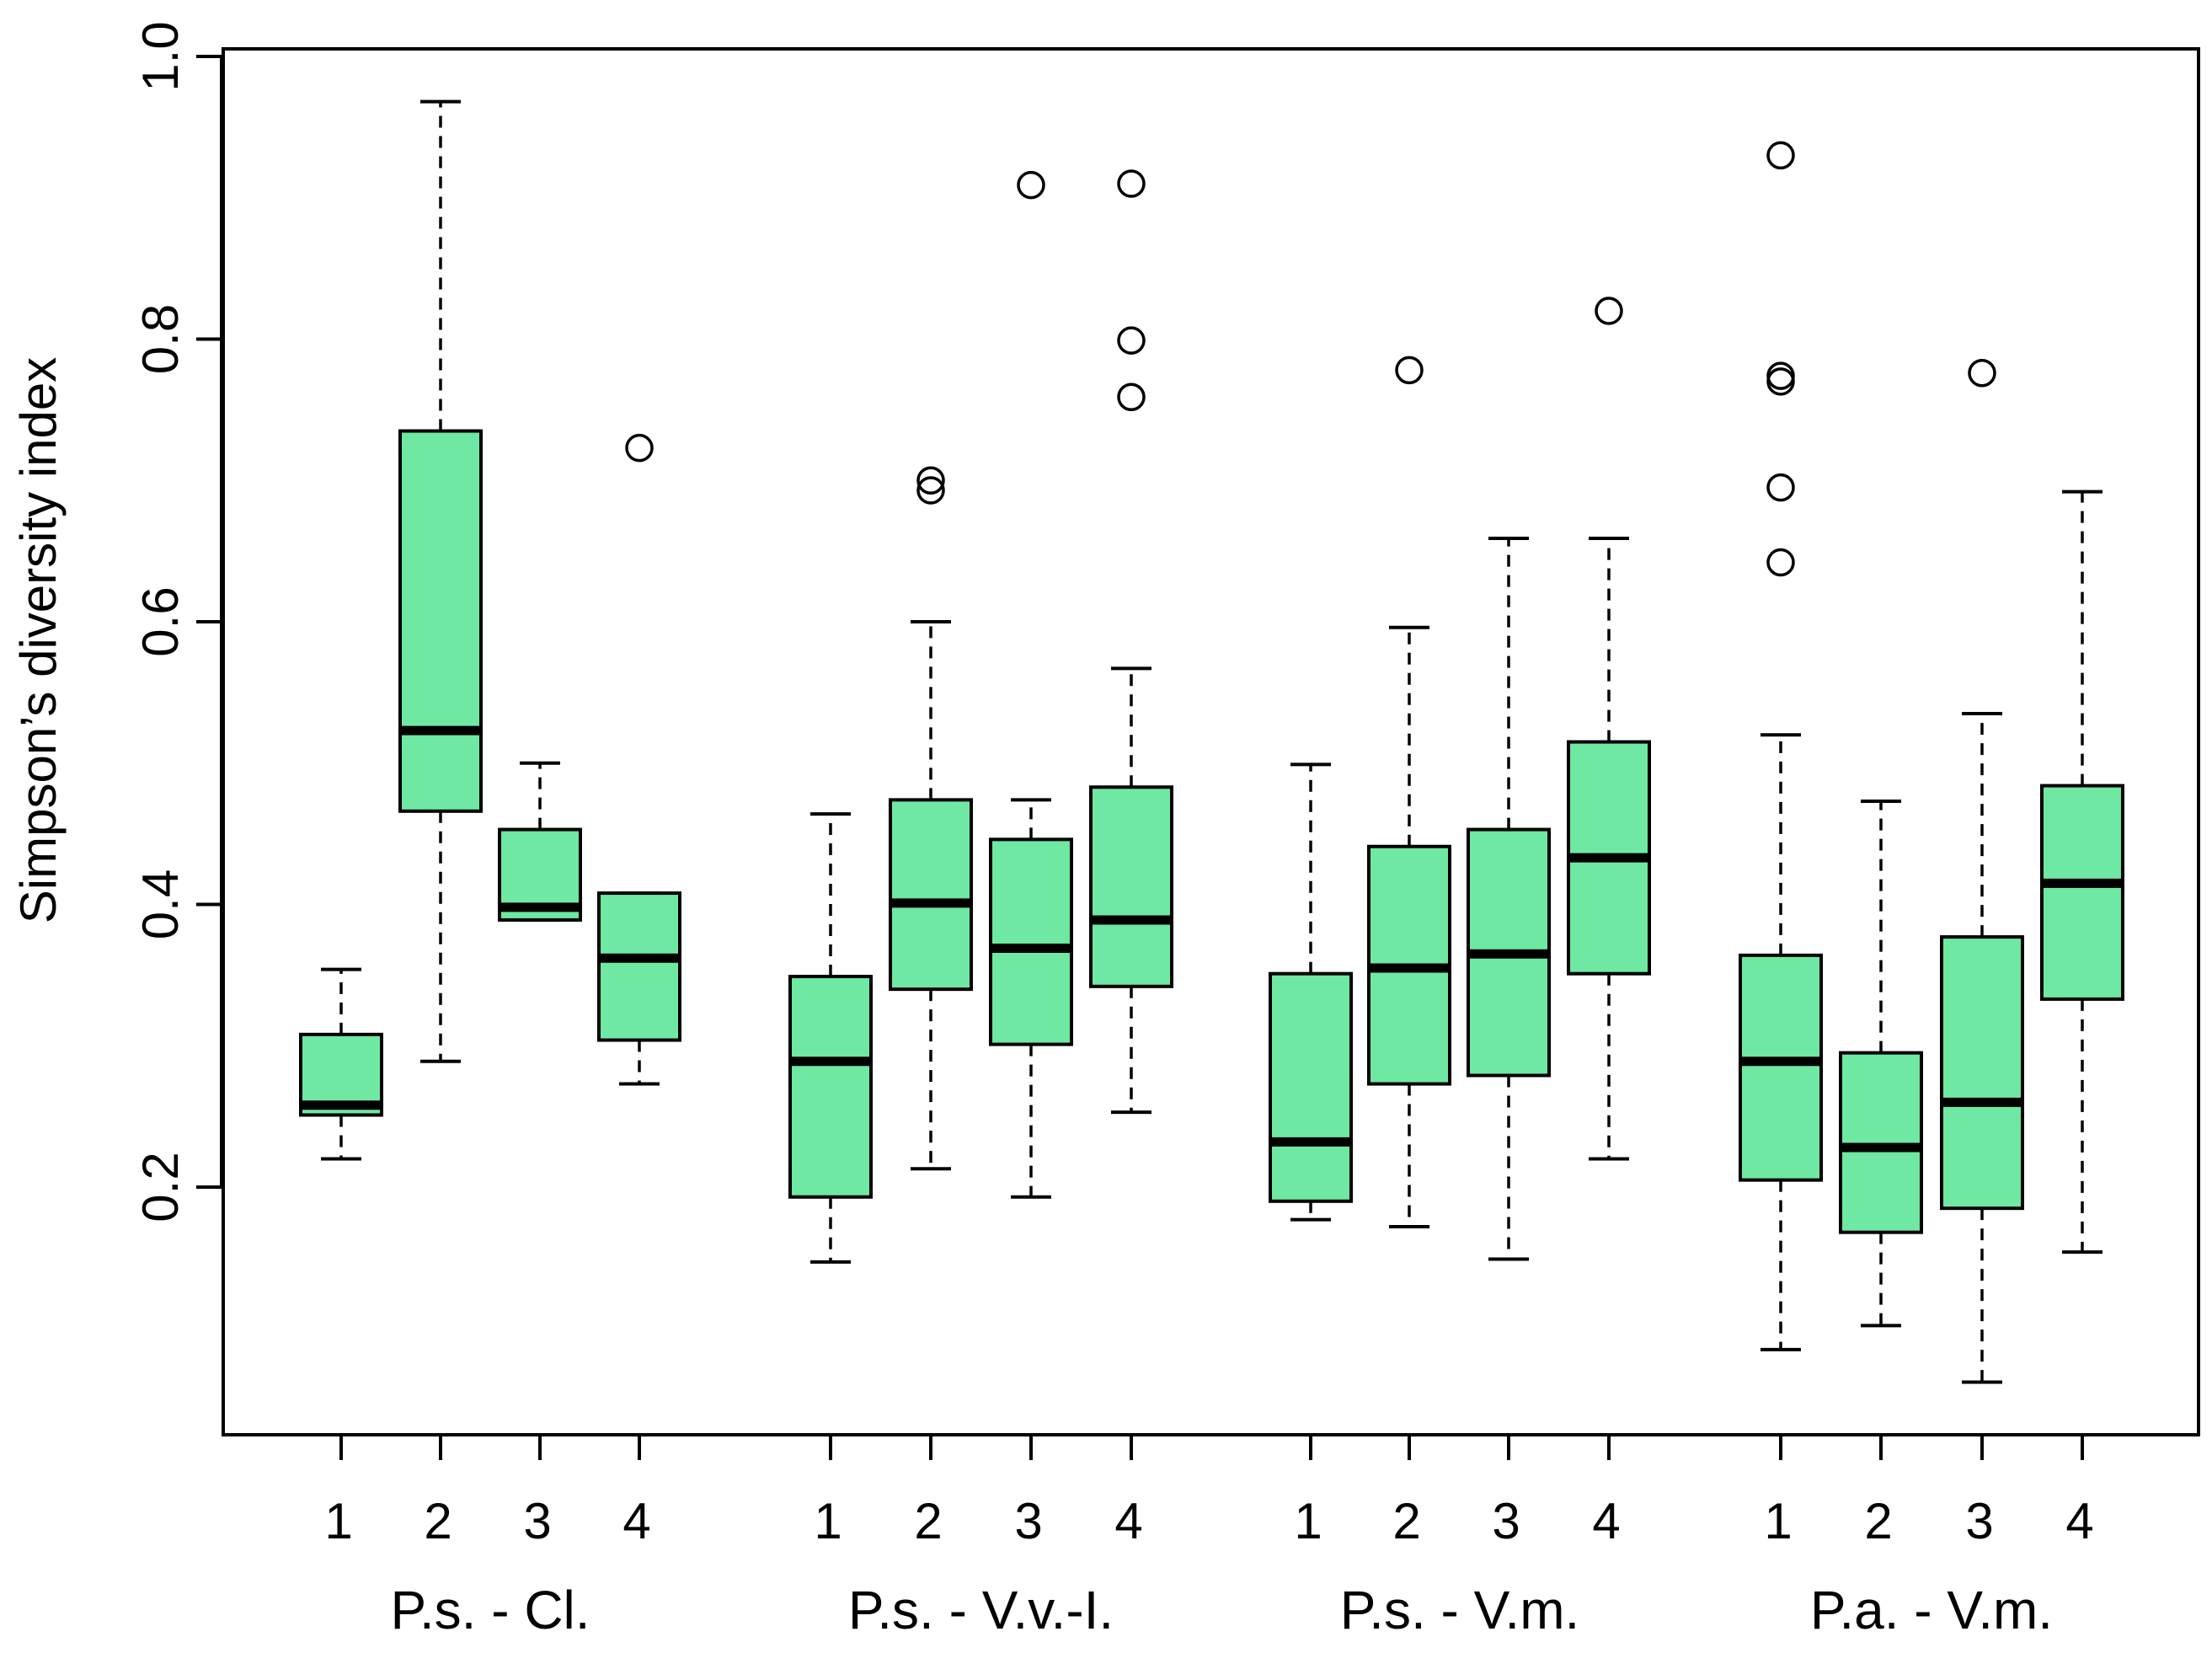  I want to click on y-tick-label: 0.2, so click(160, 1187).